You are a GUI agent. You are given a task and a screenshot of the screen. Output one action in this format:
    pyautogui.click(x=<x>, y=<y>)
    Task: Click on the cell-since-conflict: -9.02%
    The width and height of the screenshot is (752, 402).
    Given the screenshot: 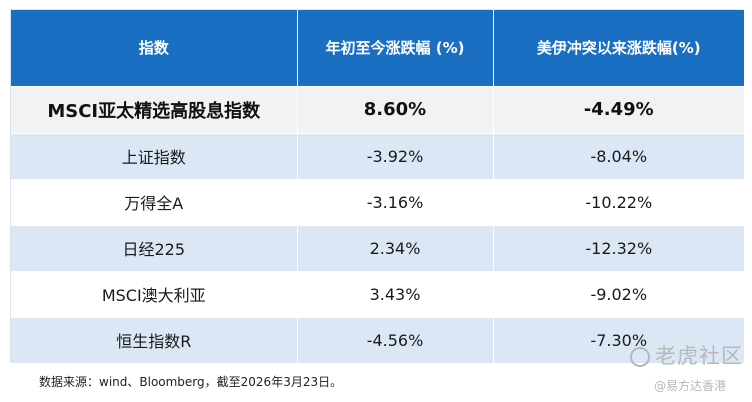 What is the action you would take?
    pyautogui.click(x=618, y=293)
    